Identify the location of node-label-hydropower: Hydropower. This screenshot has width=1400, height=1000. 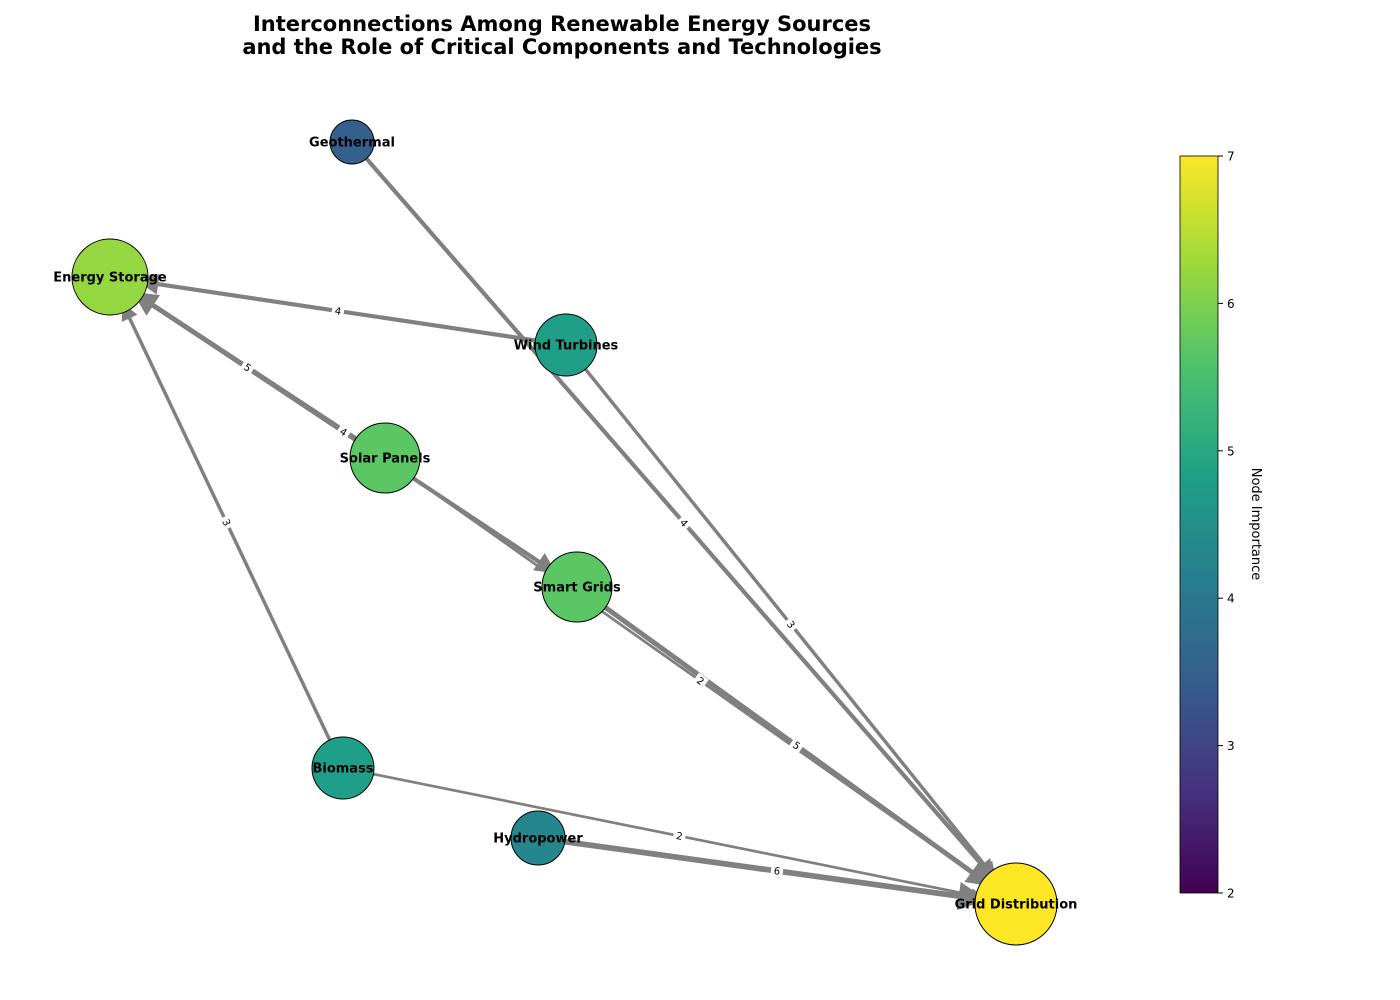
(538, 839).